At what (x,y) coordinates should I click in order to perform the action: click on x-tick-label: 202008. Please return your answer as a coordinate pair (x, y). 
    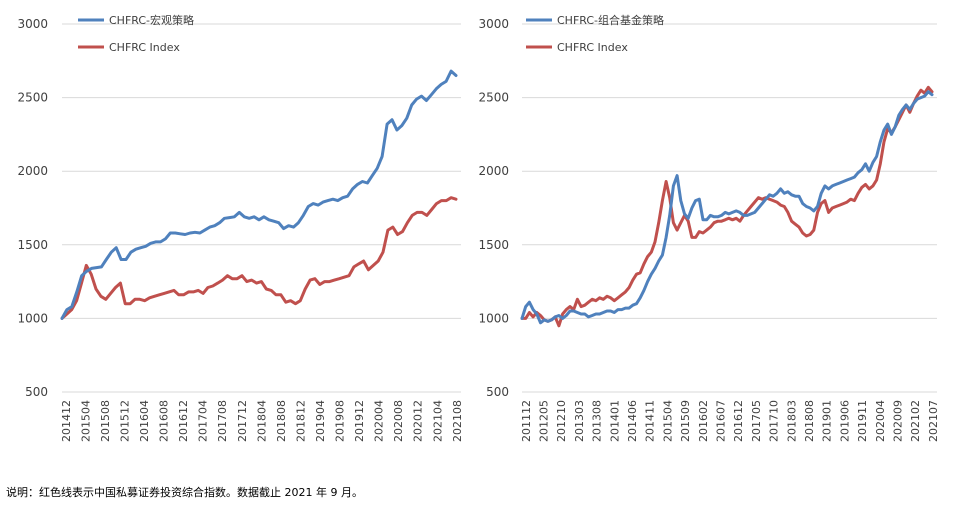
    Looking at the image, I should click on (398, 421).